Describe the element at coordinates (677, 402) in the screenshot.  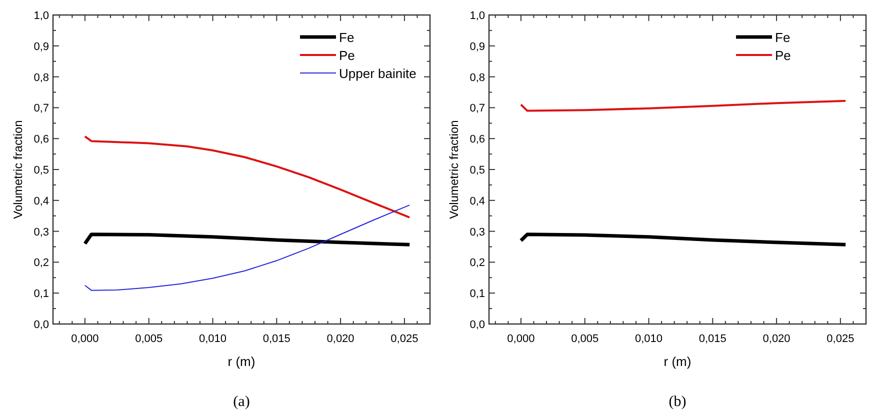
I see `text: (b)` at that location.